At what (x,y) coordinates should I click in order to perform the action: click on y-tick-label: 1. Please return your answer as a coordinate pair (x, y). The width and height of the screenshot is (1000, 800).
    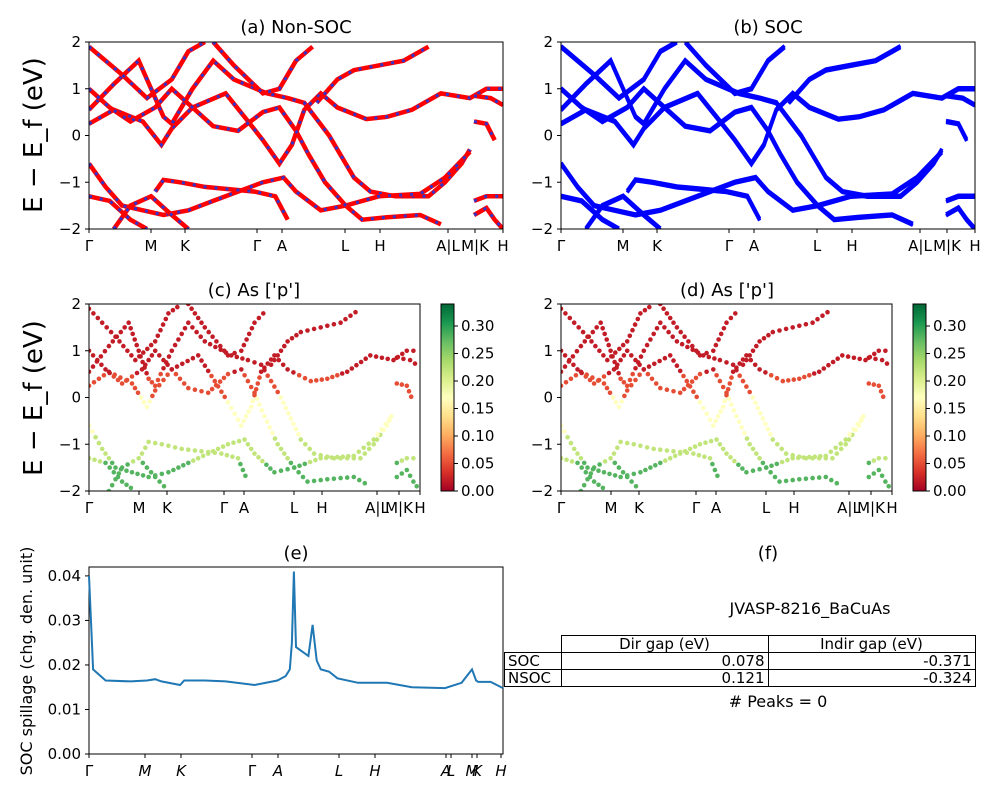
    Looking at the image, I should click on (548, 89).